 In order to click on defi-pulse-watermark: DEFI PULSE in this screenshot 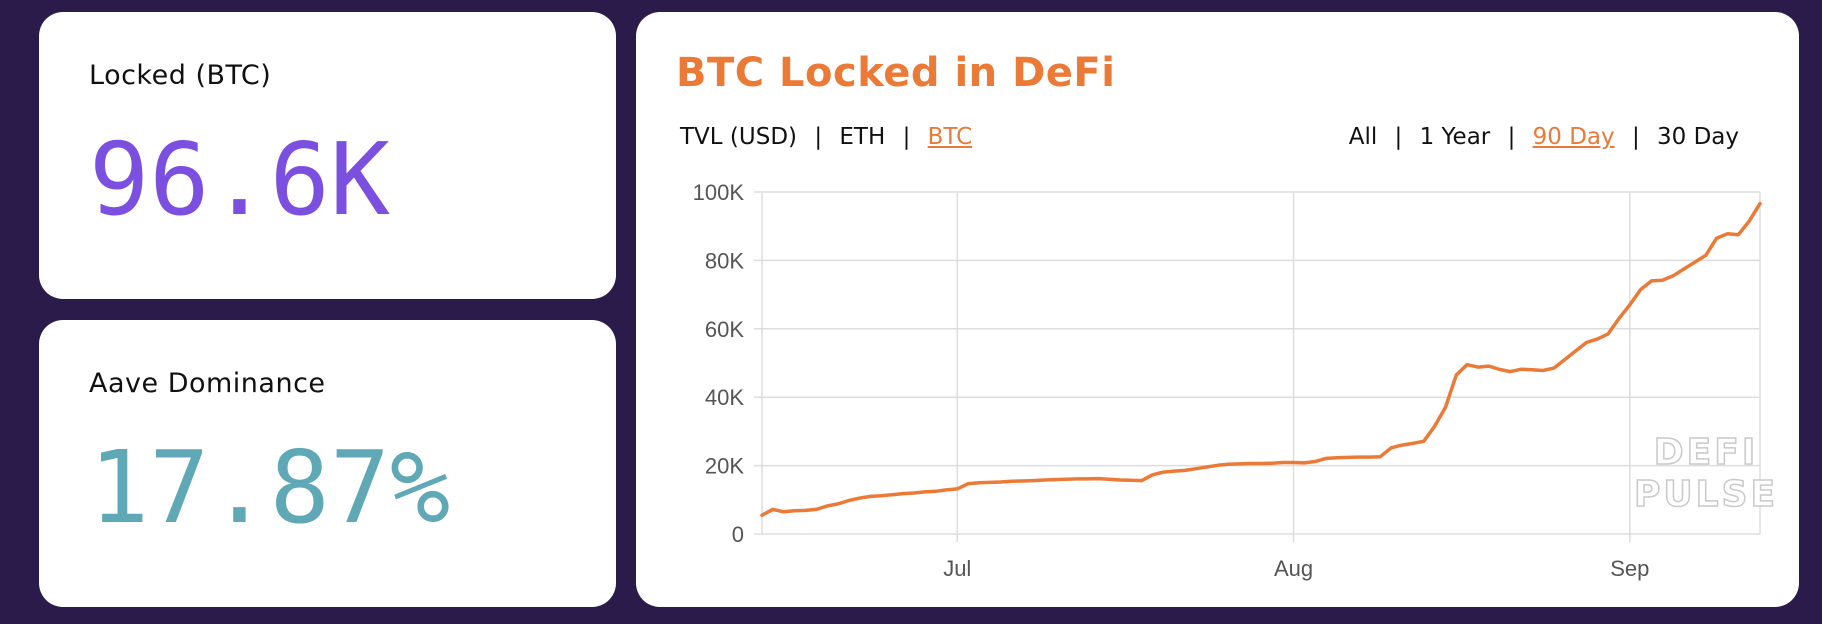, I will do `click(1705, 473)`.